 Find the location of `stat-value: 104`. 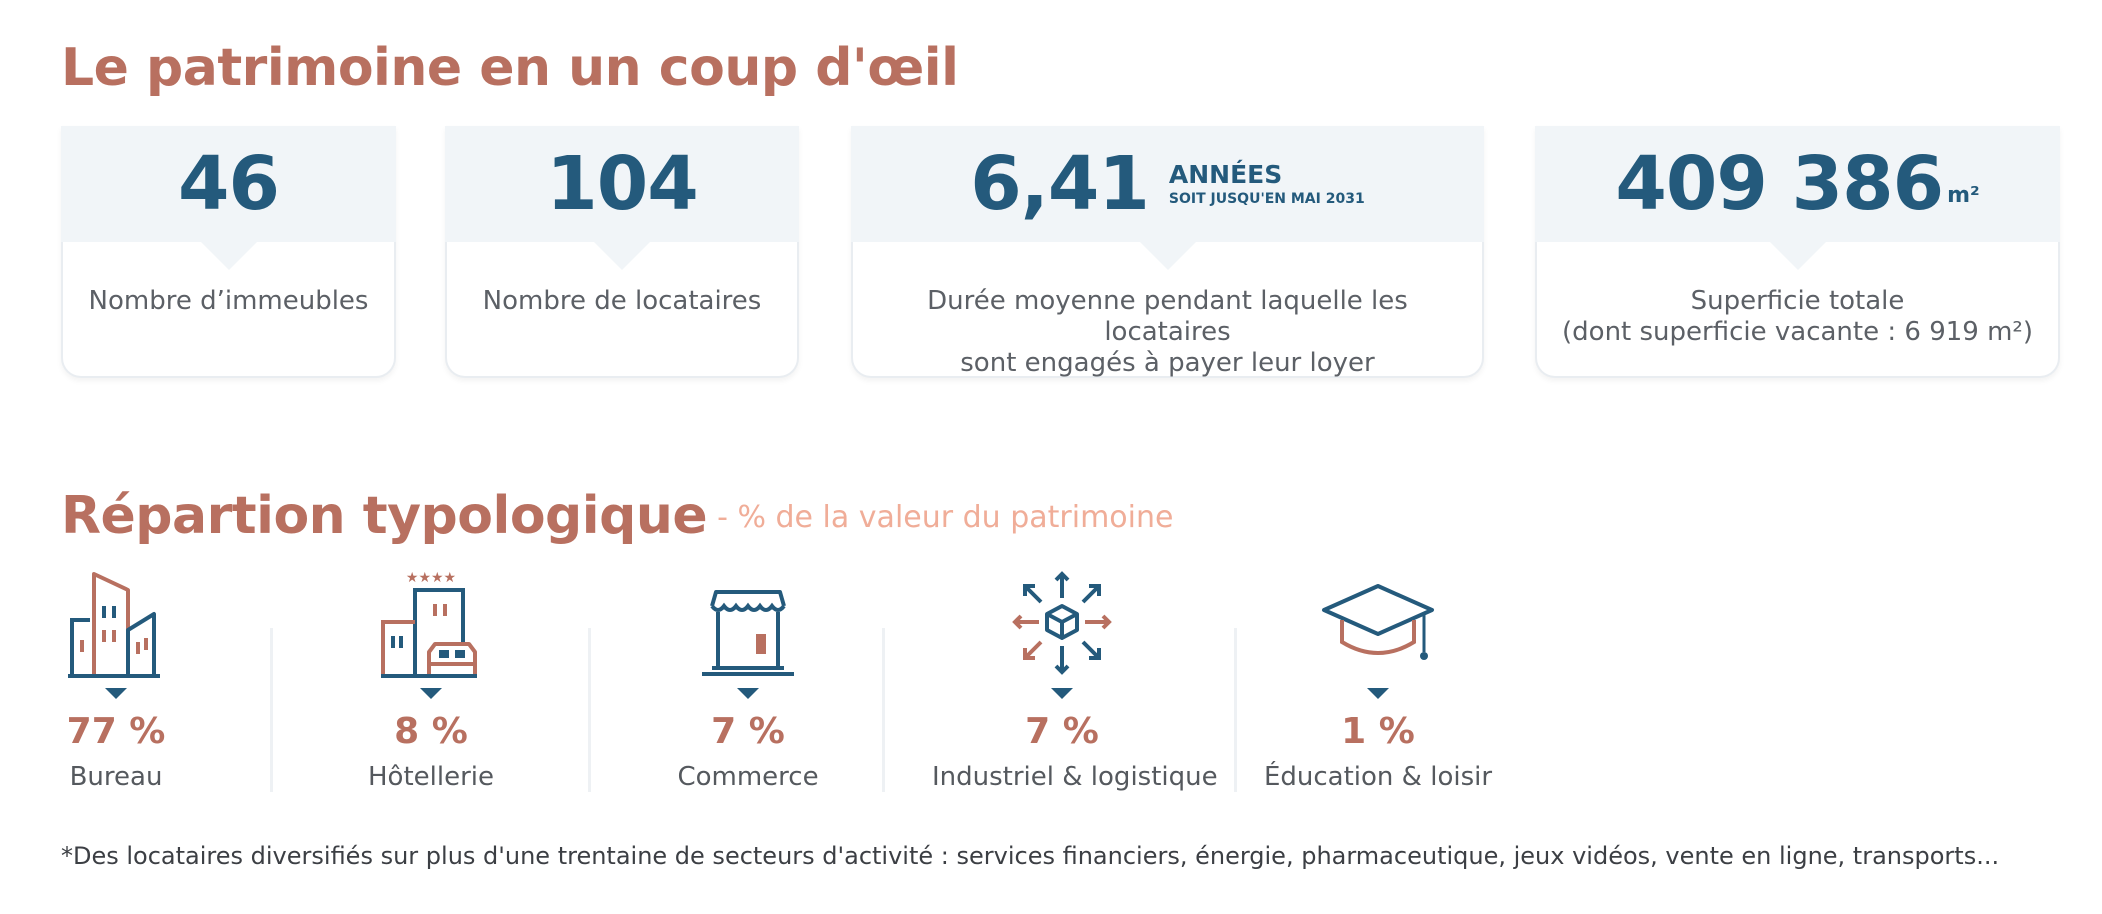

stat-value: 104 is located at coordinates (622, 184).